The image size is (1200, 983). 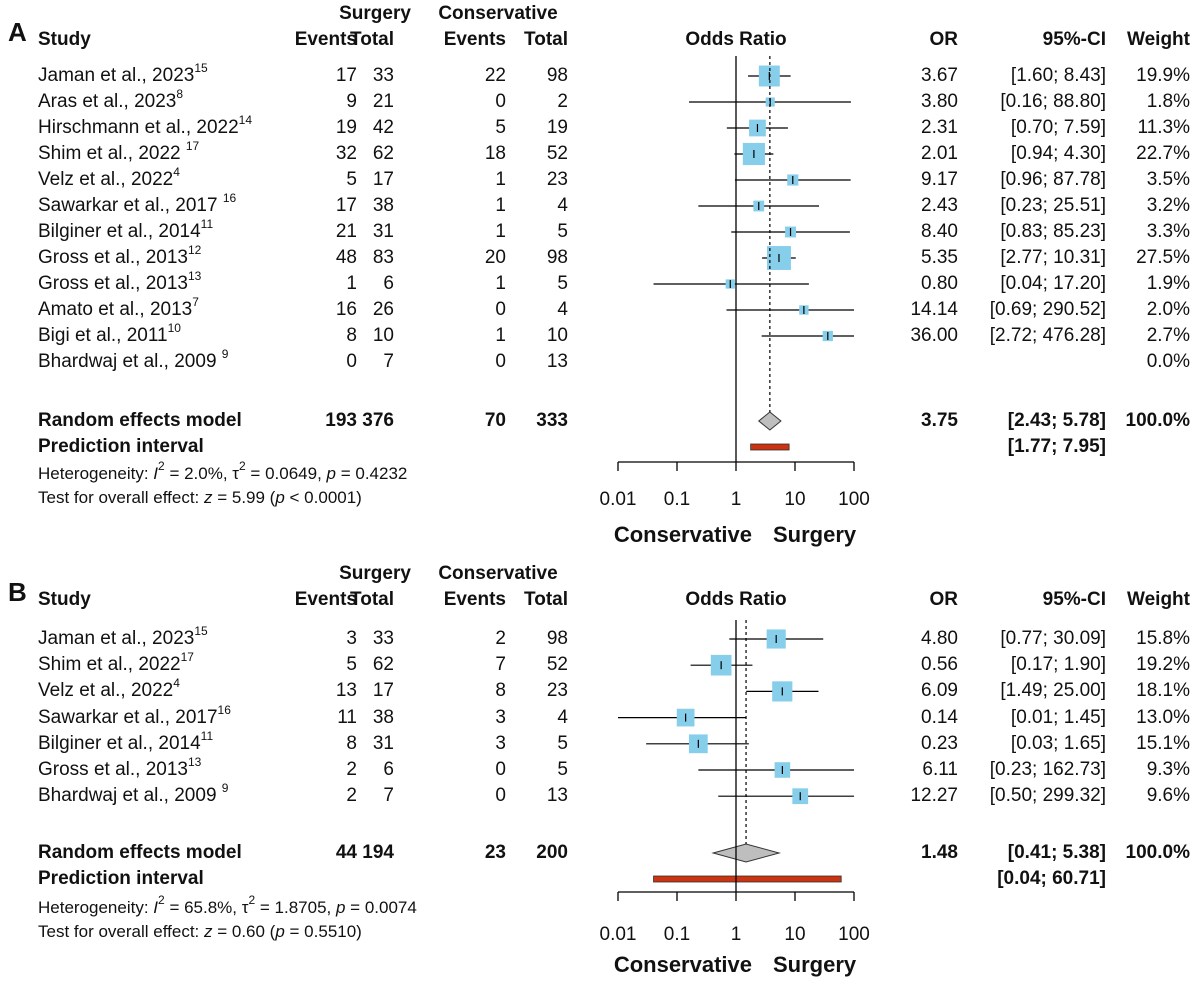 I want to click on study-weight: 18.1%, so click(x=1163, y=691).